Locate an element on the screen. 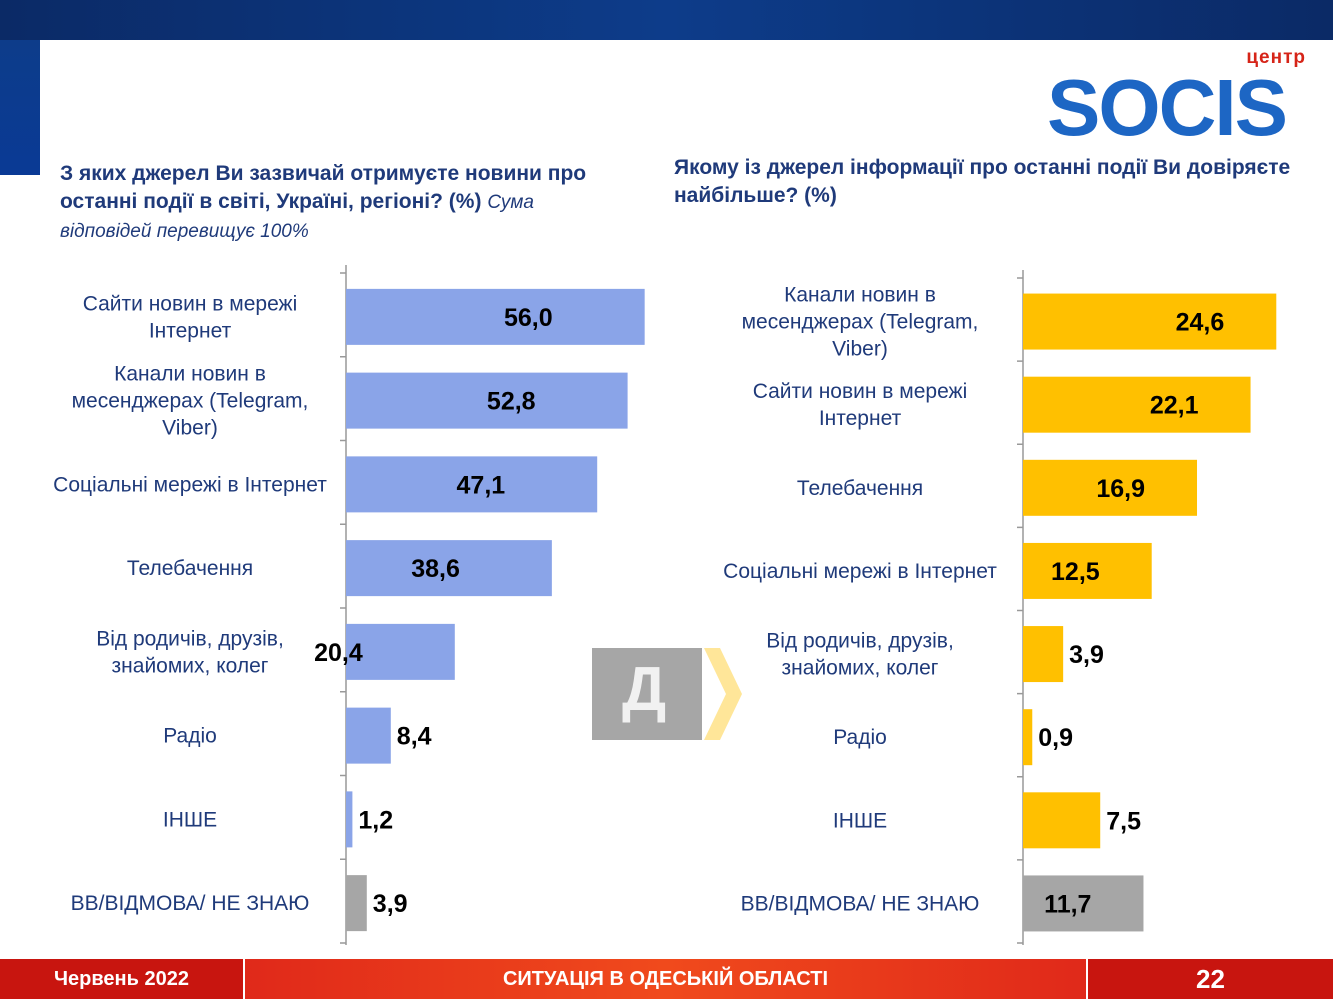  value-label-0-7: 3,9 is located at coordinates (390, 904).